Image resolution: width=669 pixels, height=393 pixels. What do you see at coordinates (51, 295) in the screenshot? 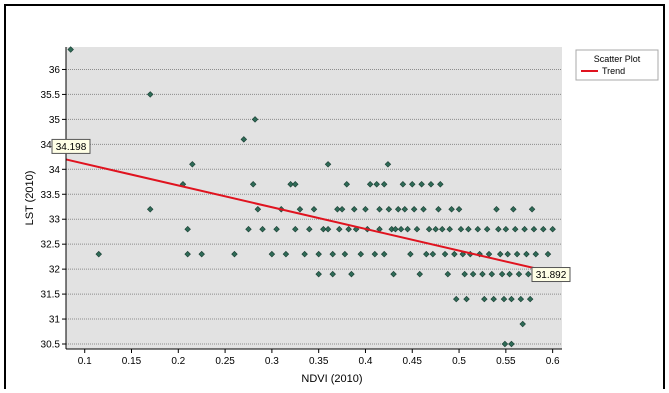
I see `y-tick-label: 31.5` at bounding box center [51, 295].